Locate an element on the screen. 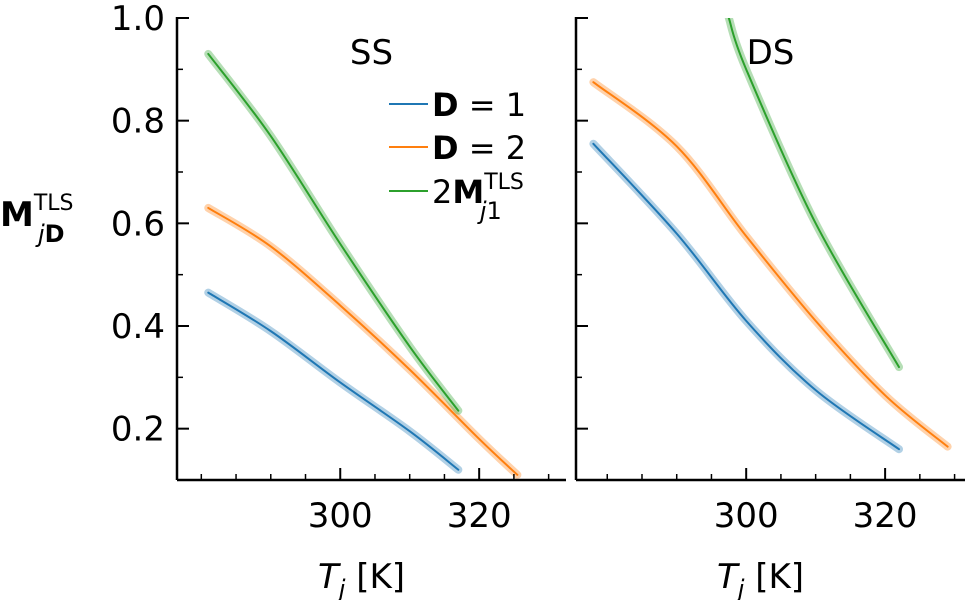 The height and width of the screenshot is (600, 975). y-tick-label: 0.4 is located at coordinates (138, 327).